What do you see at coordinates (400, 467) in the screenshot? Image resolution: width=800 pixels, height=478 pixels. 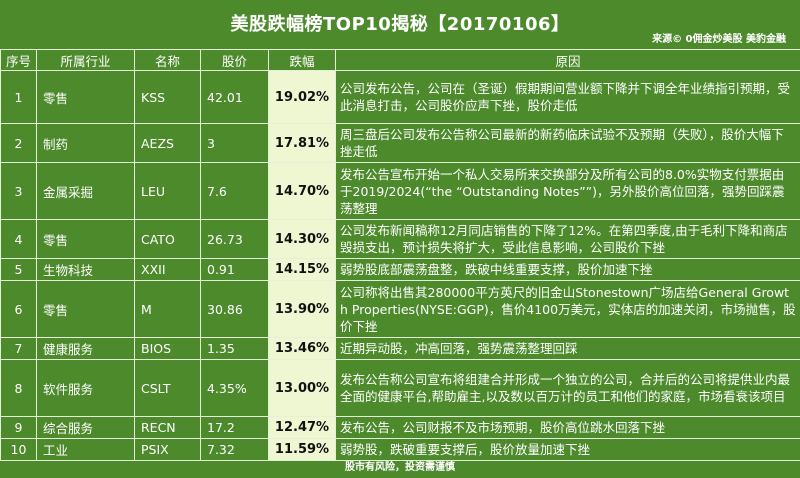 I see `risk-disclaimer: 股市有风险，投资需谨慎` at bounding box center [400, 467].